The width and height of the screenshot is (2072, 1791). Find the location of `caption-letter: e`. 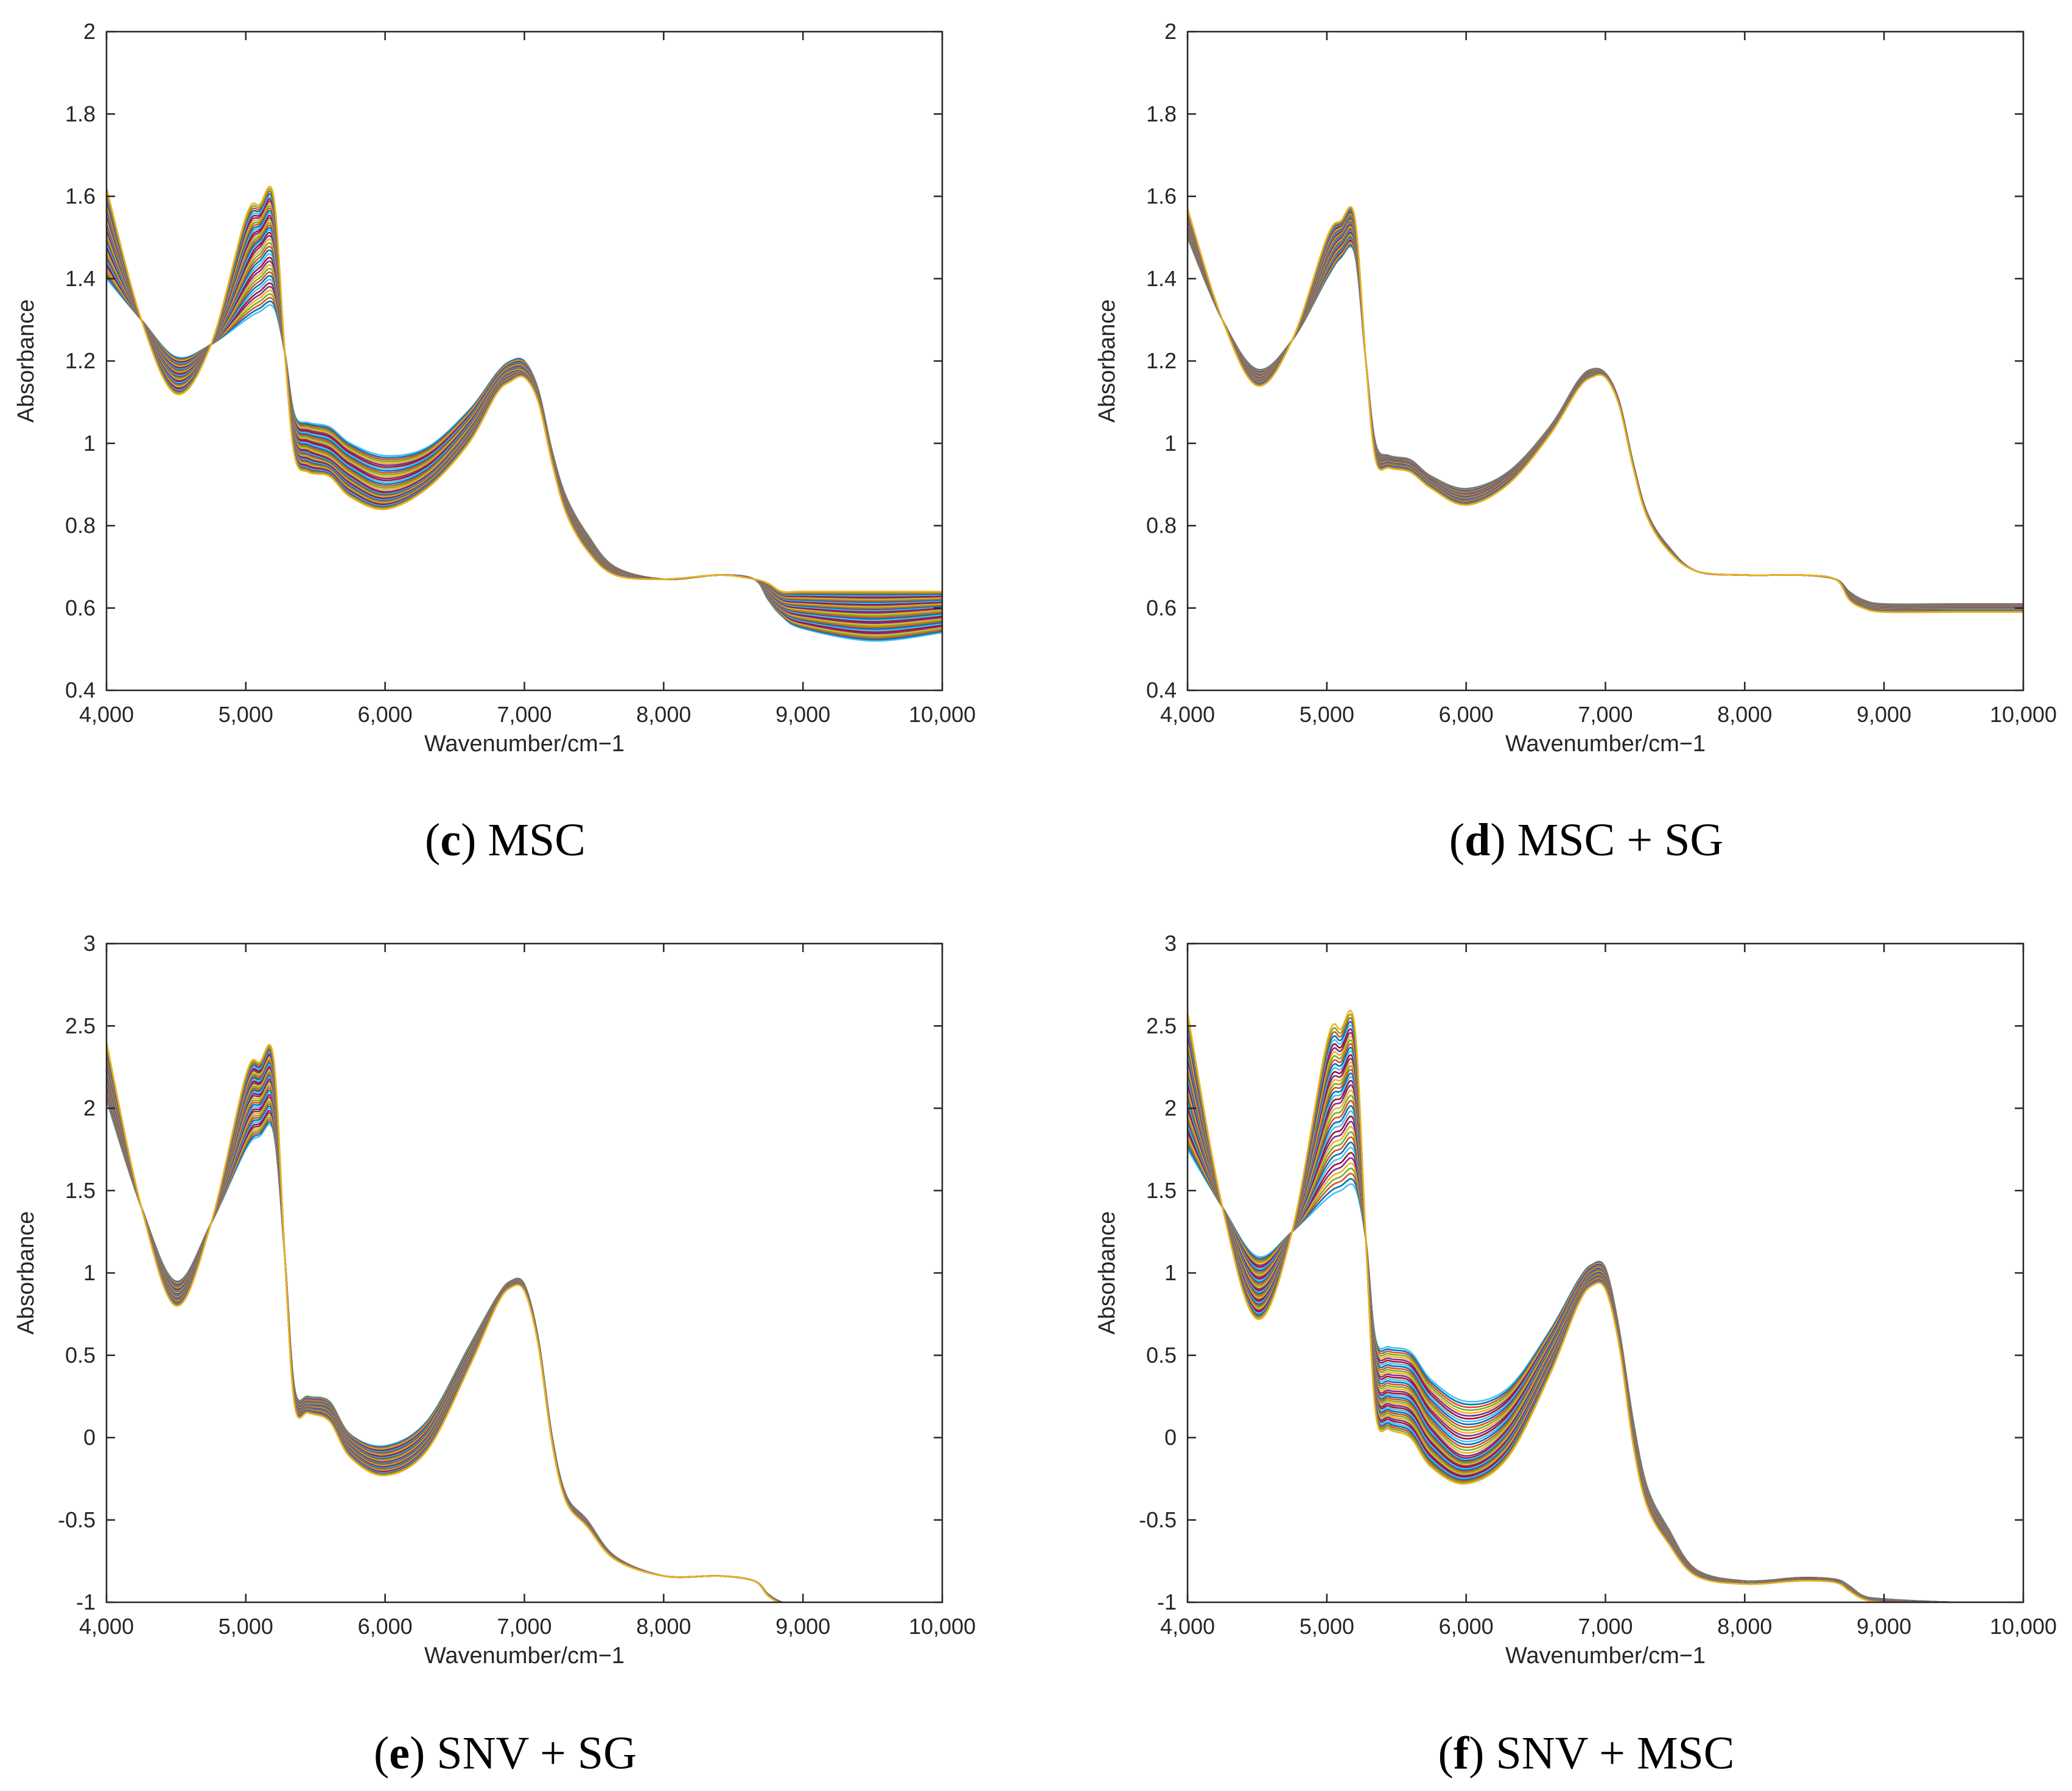

caption-letter: e is located at coordinates (399, 1753).